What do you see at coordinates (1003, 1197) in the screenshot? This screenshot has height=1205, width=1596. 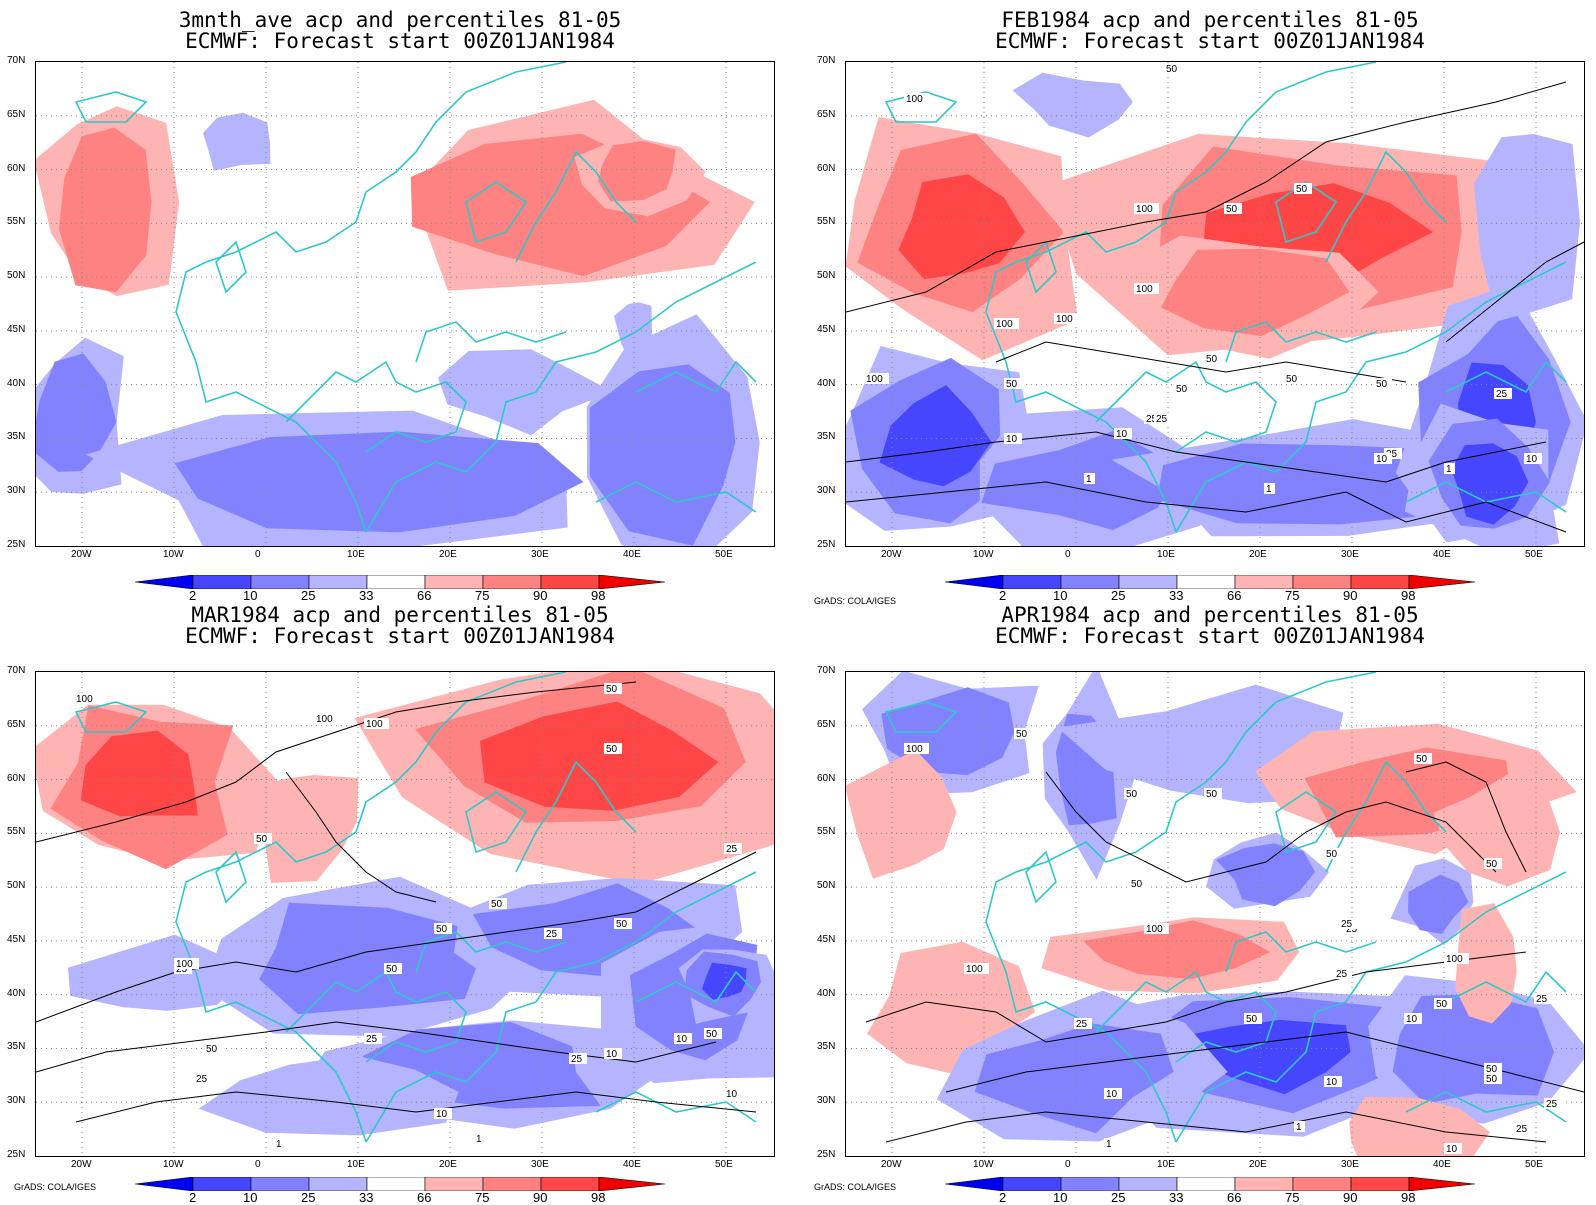 I see `colorbar-tick-label: 2` at bounding box center [1003, 1197].